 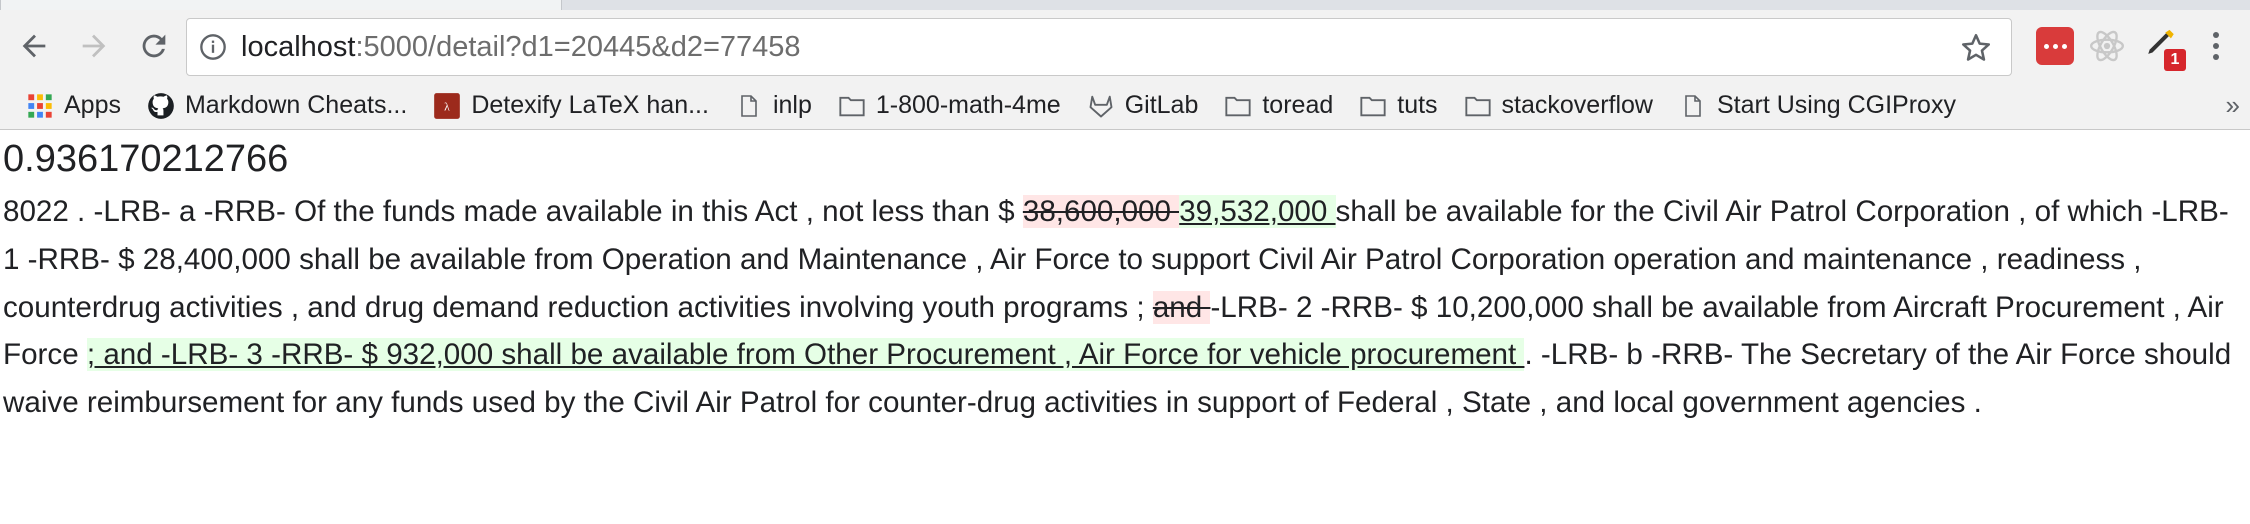 What do you see at coordinates (281, 5) in the screenshot?
I see `tab-edge` at bounding box center [281, 5].